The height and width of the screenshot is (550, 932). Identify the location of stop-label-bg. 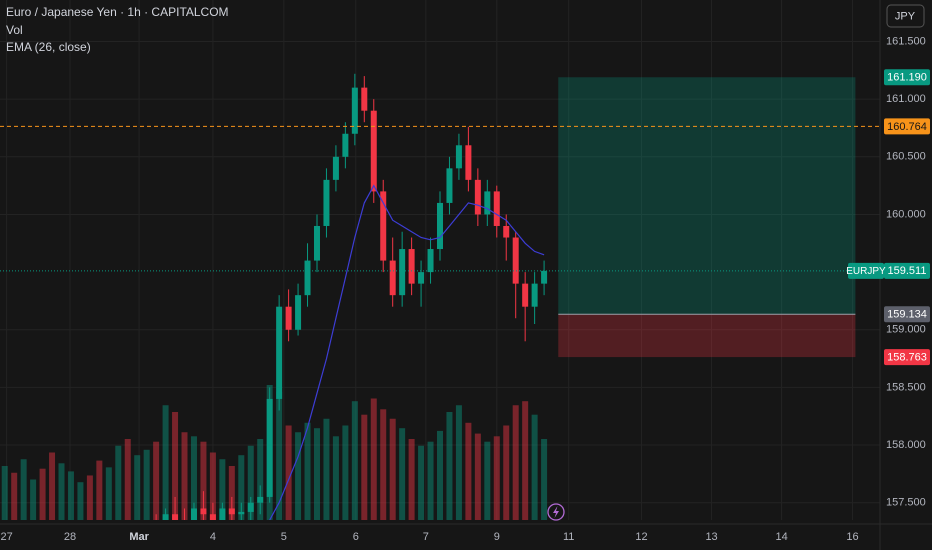
(907, 357).